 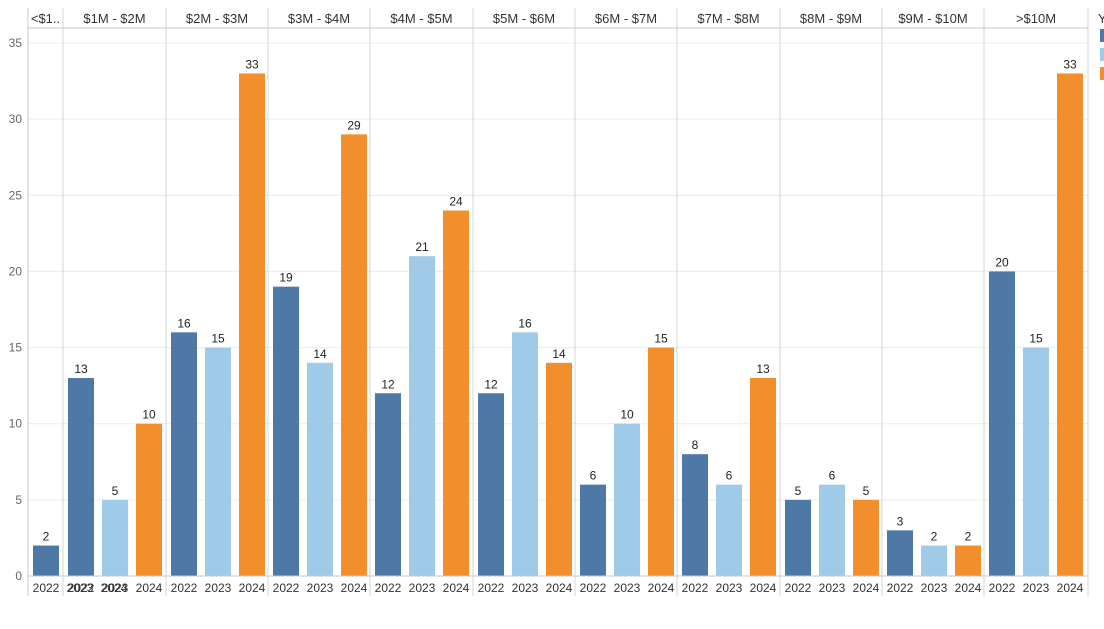 I want to click on category-header: $9M - $10M, so click(x=932, y=18).